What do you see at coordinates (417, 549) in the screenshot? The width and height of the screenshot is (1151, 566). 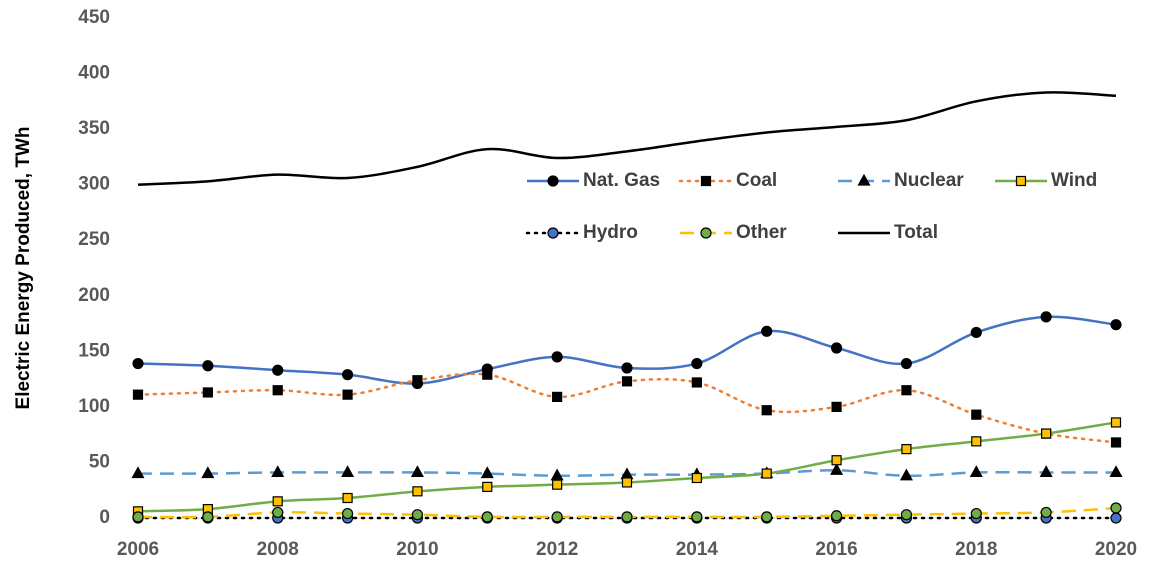 I see `x-tick-label: 2010` at bounding box center [417, 549].